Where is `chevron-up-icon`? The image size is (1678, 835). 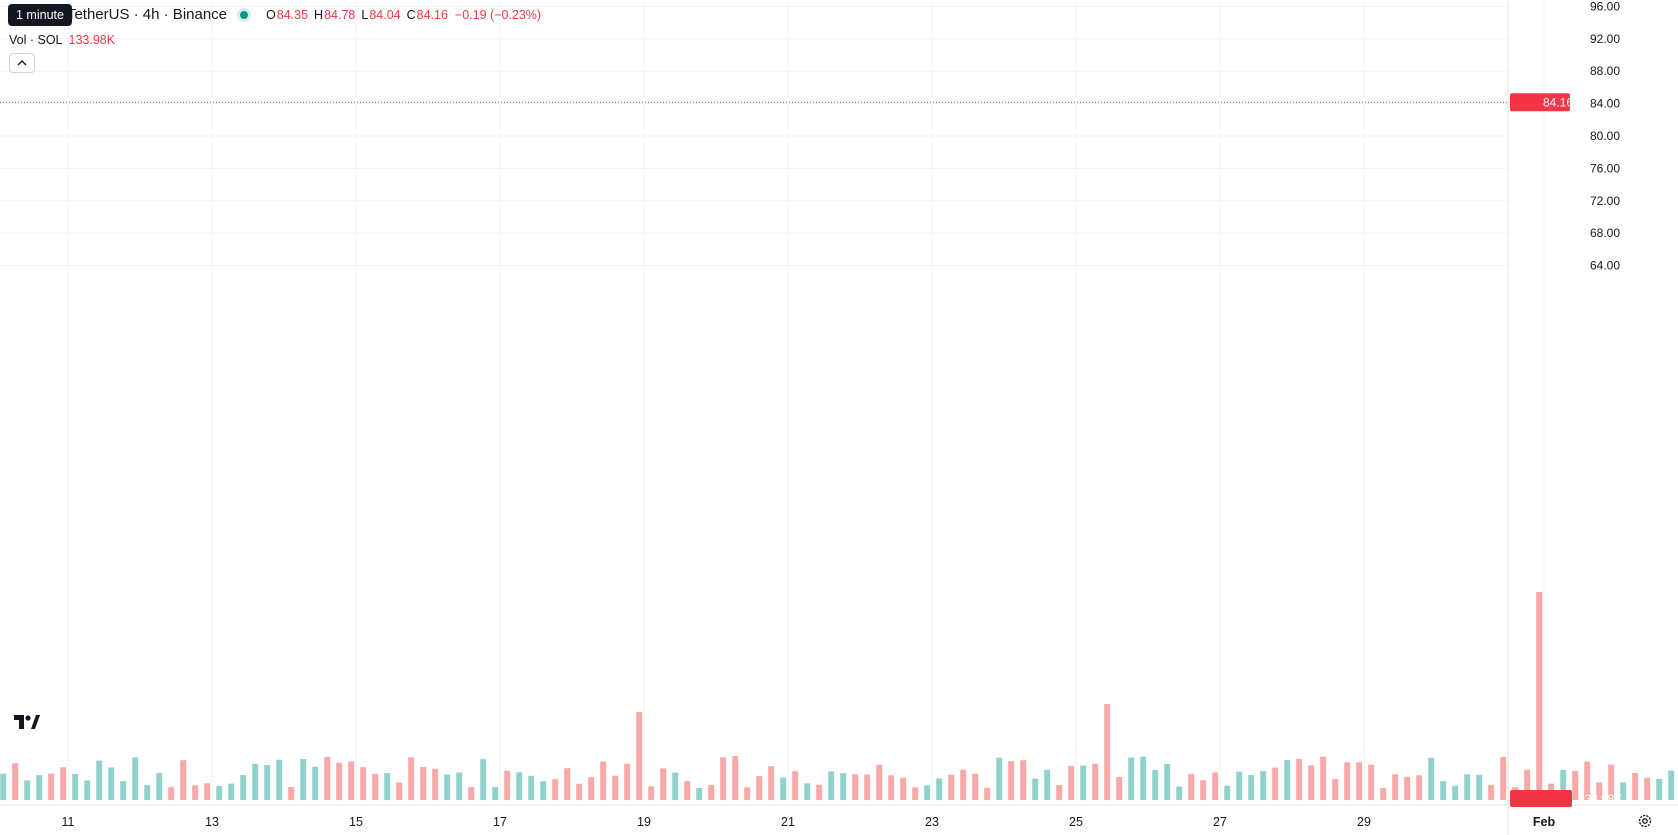 chevron-up-icon is located at coordinates (22, 63).